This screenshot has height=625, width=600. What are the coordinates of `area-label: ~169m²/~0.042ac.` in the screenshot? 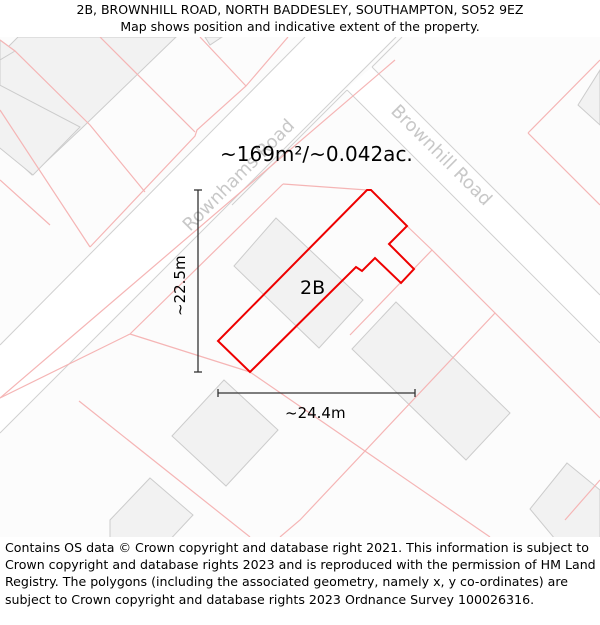 It's located at (316, 154).